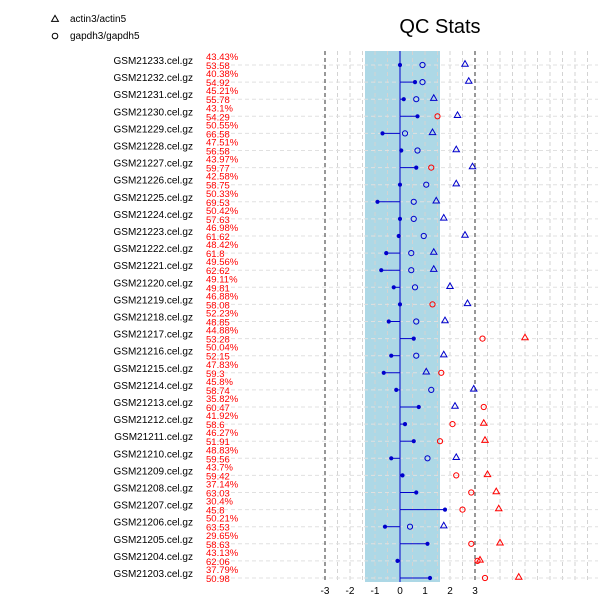 Image resolution: width=600 pixels, height=600 pixels. I want to click on background-label: 57.63, so click(218, 220).